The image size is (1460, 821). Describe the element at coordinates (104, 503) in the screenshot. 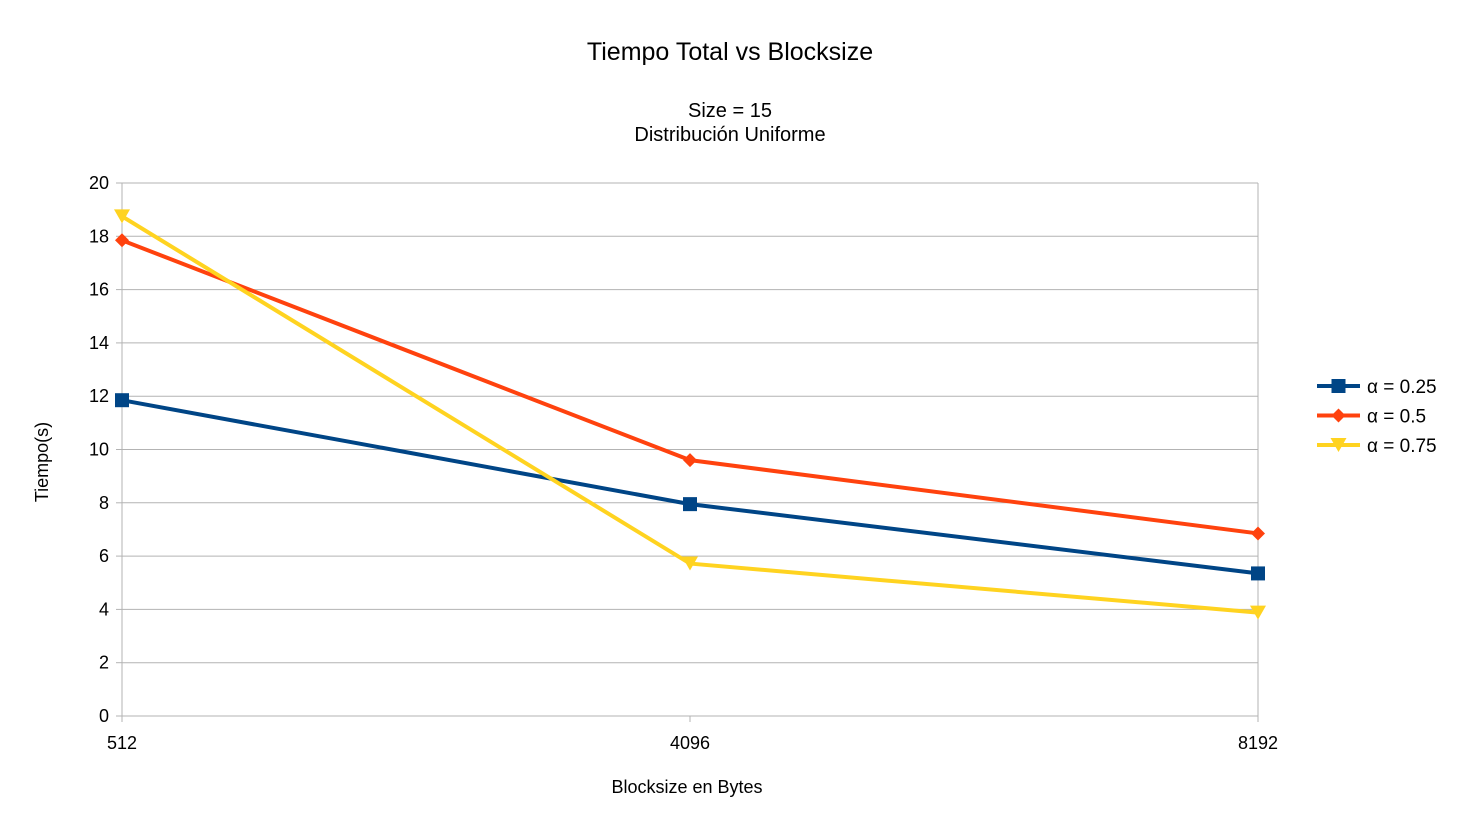

I see `y-tick-label: 8` at that location.